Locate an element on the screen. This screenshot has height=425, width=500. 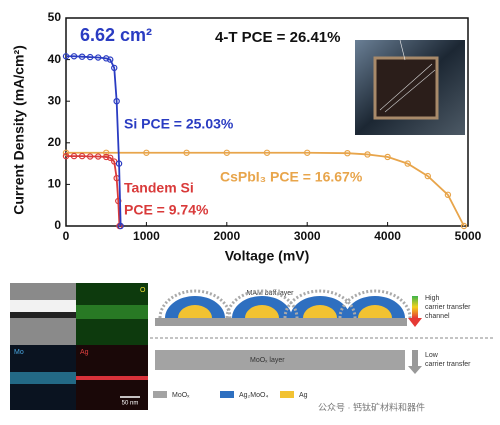
x-tick-label: 3000 is located at coordinates (307, 236).